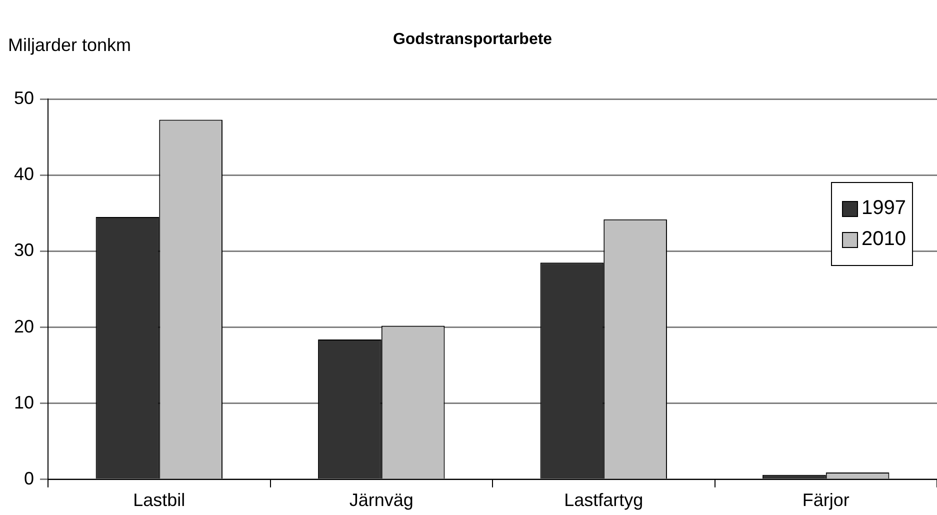  Describe the element at coordinates (159, 500) in the screenshot. I see `x-tick-label: Lastbil` at that location.